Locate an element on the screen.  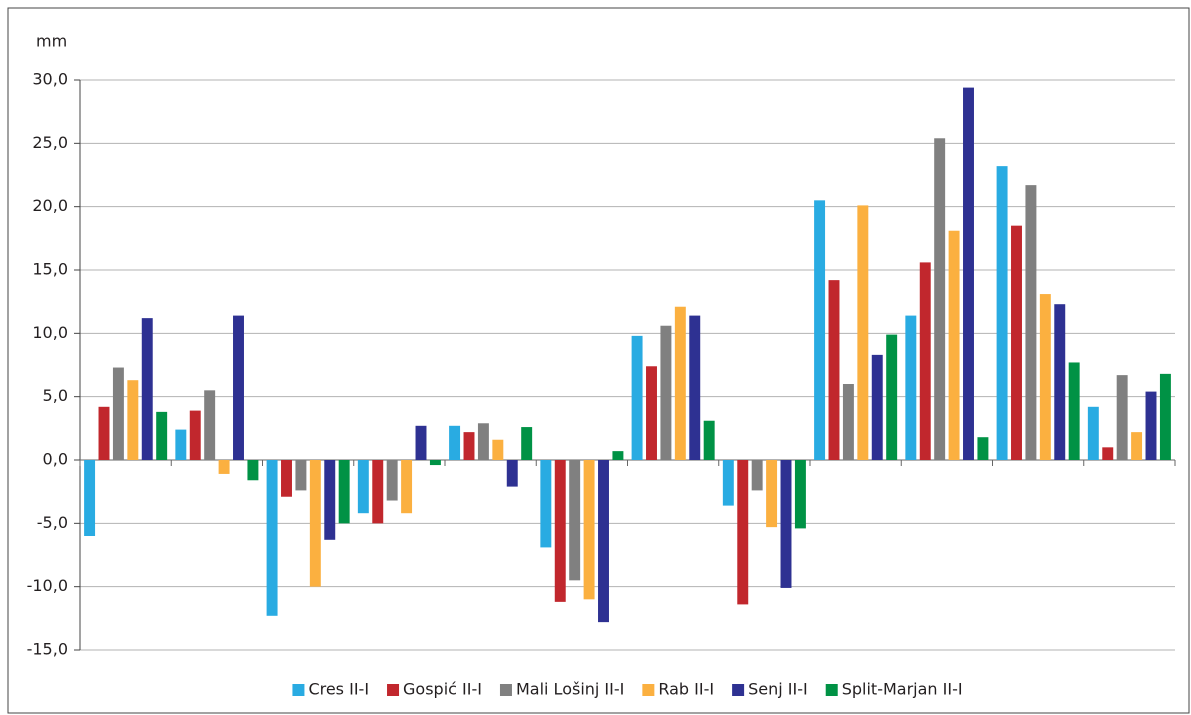
legend-label: Senj II-I is located at coordinates (778, 689).